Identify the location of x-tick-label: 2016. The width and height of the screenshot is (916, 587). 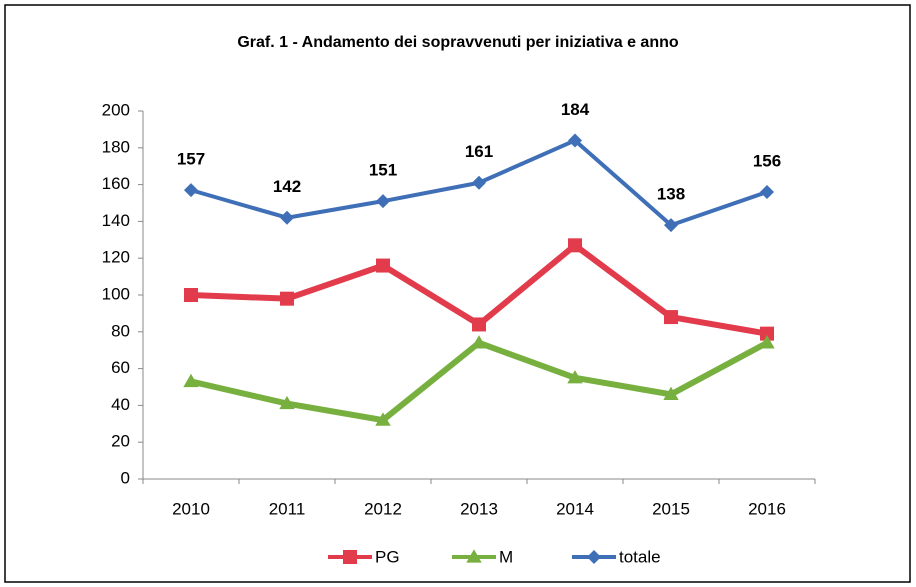
(767, 508).